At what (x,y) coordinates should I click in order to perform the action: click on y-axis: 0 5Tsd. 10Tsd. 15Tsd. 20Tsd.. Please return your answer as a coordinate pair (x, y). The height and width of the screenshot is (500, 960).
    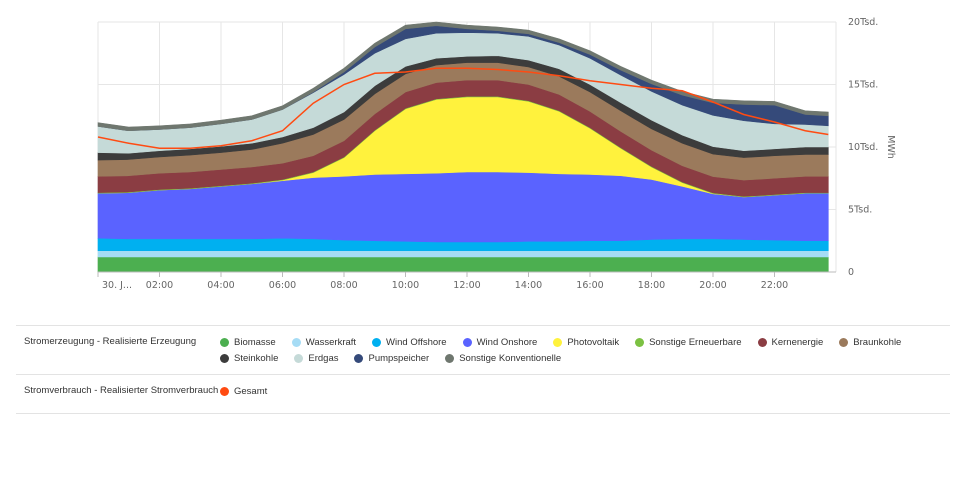
    Looking at the image, I should click on (863, 147).